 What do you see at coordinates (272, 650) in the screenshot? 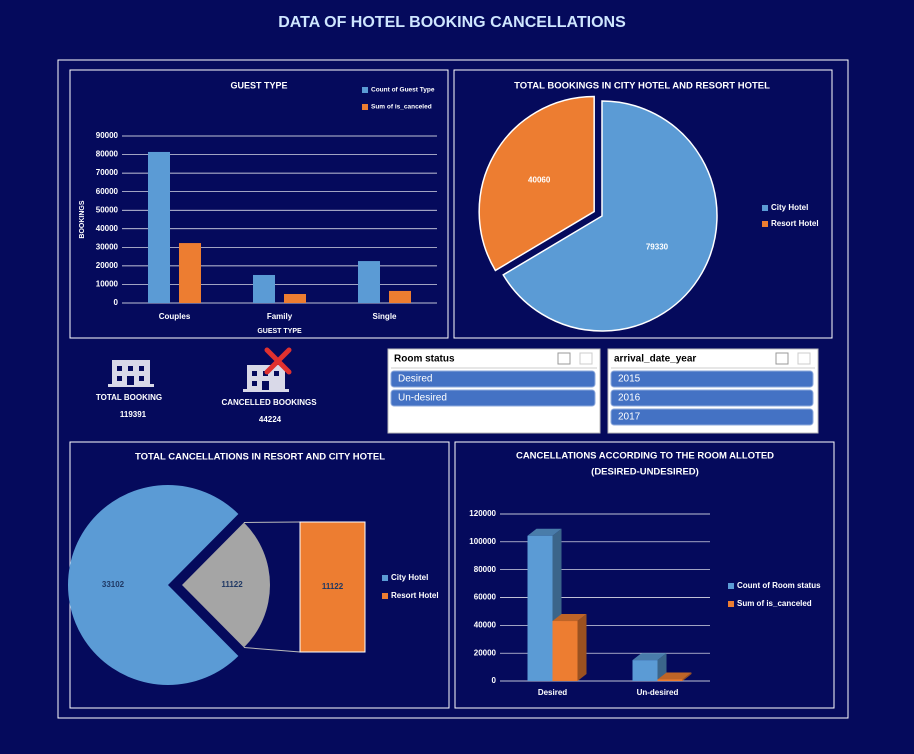
I see `connector` at bounding box center [272, 650].